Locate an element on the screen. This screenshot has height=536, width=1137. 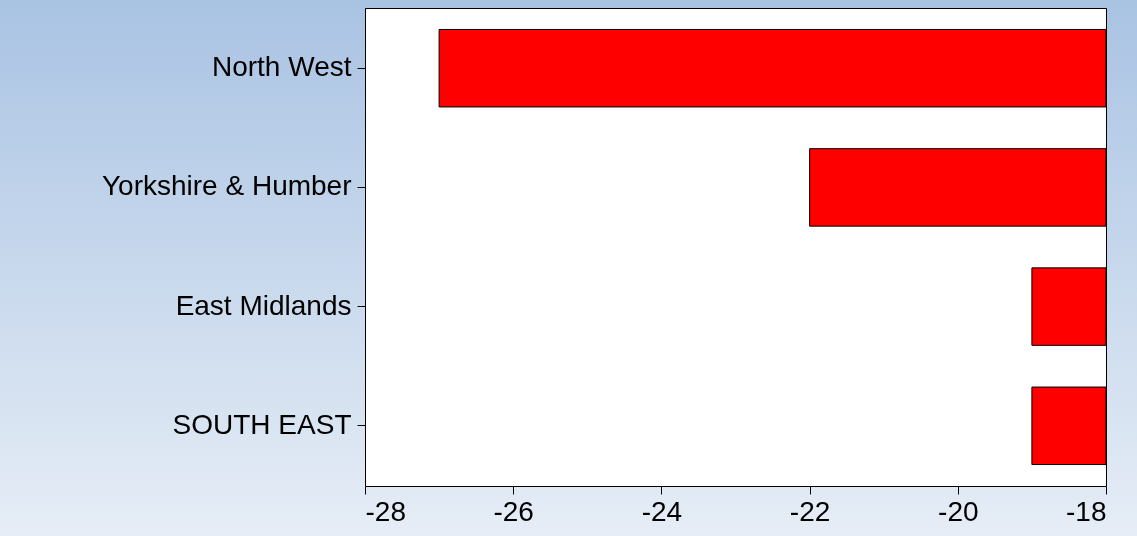
x-tick-label: -22 is located at coordinates (810, 511).